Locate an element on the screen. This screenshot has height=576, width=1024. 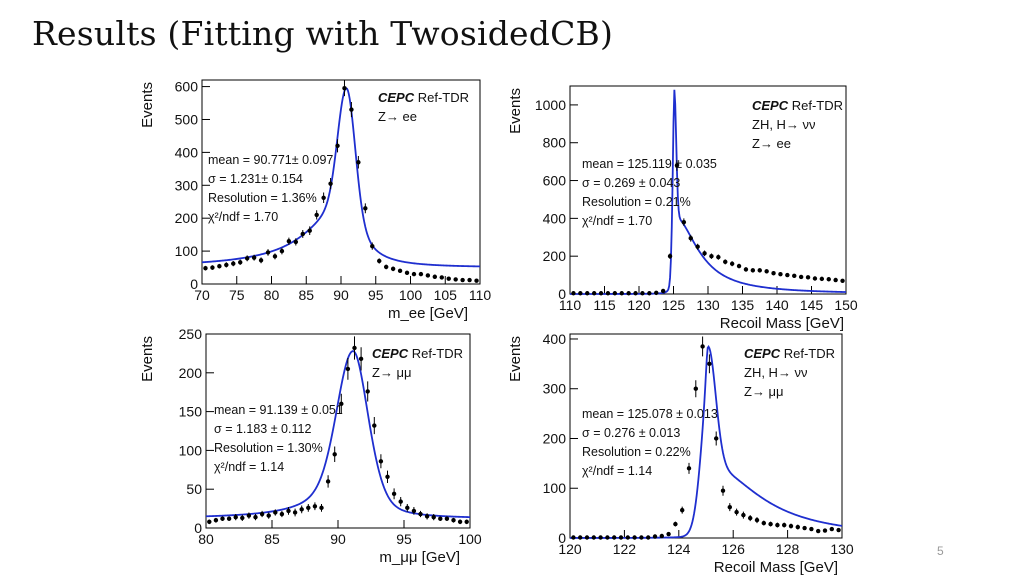
y-tick-label: 0 is located at coordinates (562, 294).